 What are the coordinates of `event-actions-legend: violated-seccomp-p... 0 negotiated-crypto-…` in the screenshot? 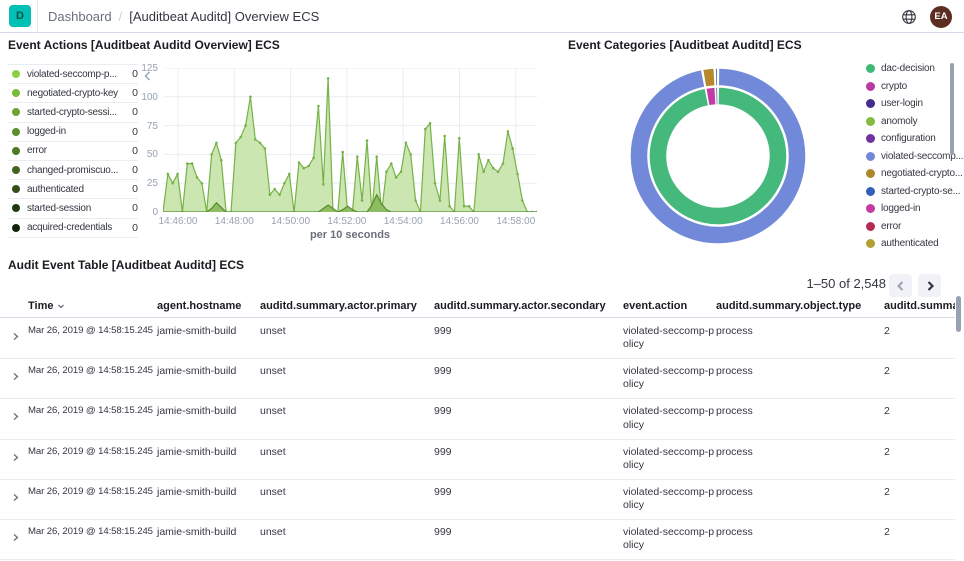 It's located at (73, 151).